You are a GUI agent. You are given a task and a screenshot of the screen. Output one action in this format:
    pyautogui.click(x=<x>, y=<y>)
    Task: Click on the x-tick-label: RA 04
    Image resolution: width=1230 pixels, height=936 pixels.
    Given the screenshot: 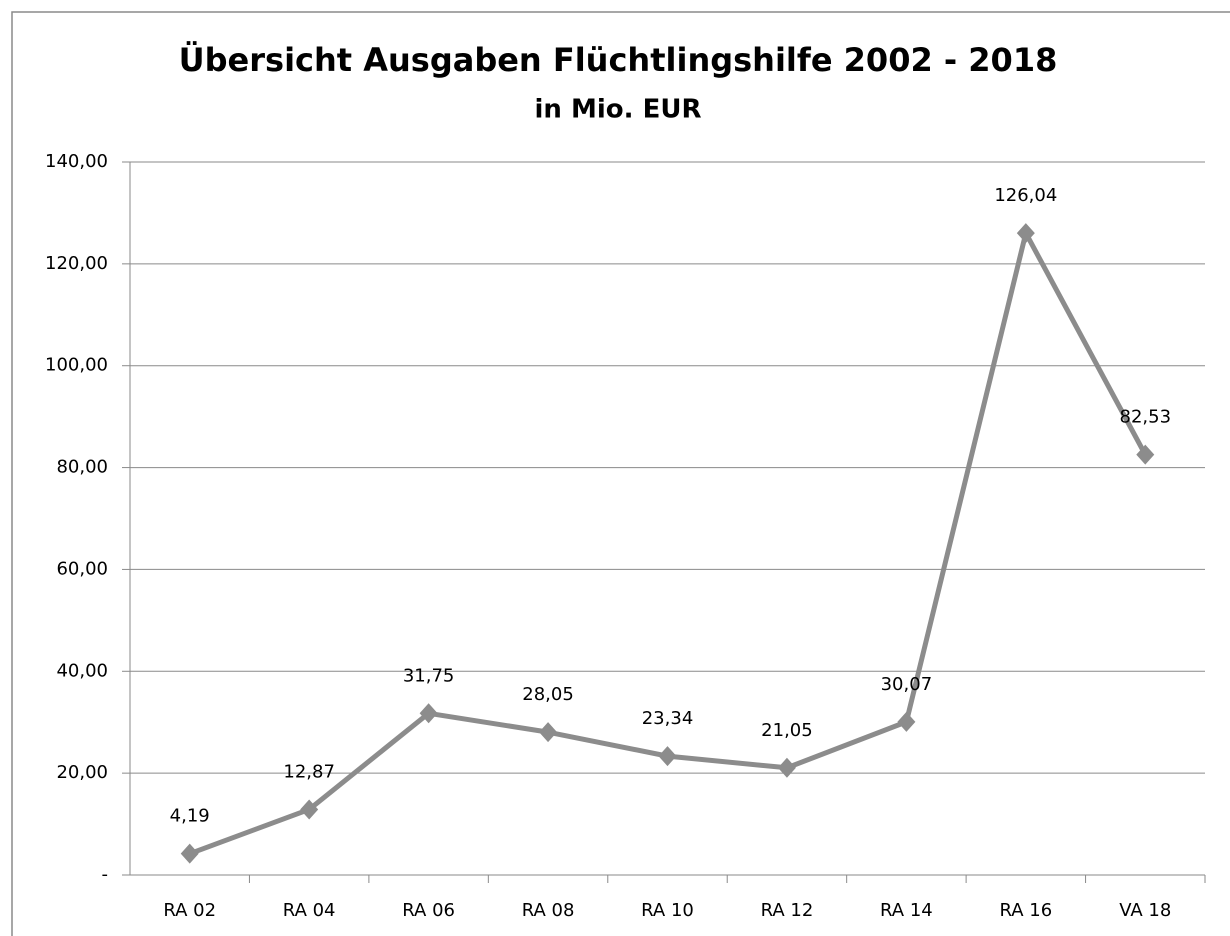 What is the action you would take?
    pyautogui.click(x=309, y=910)
    